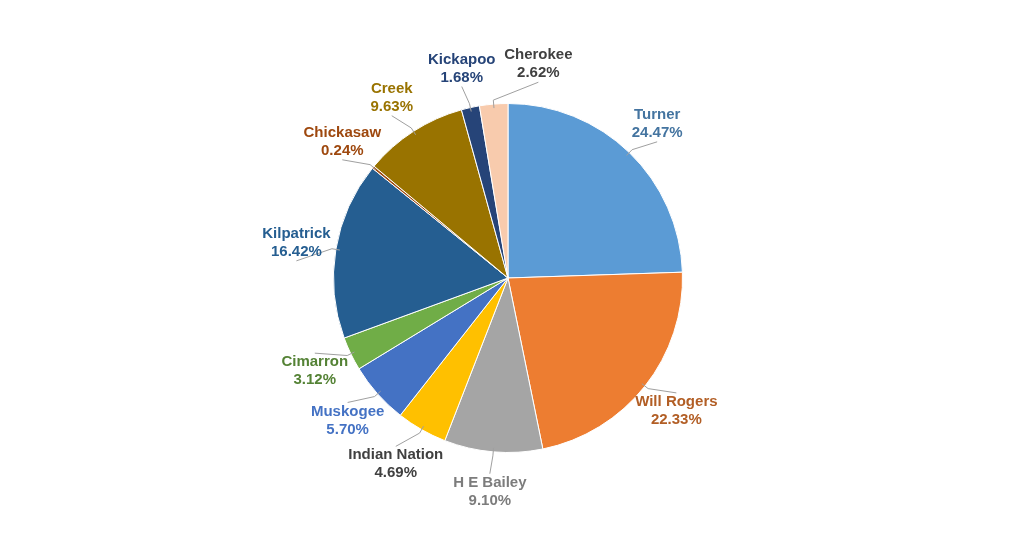 The height and width of the screenshot is (551, 1024). I want to click on data-label: 9.63%, so click(392, 105).